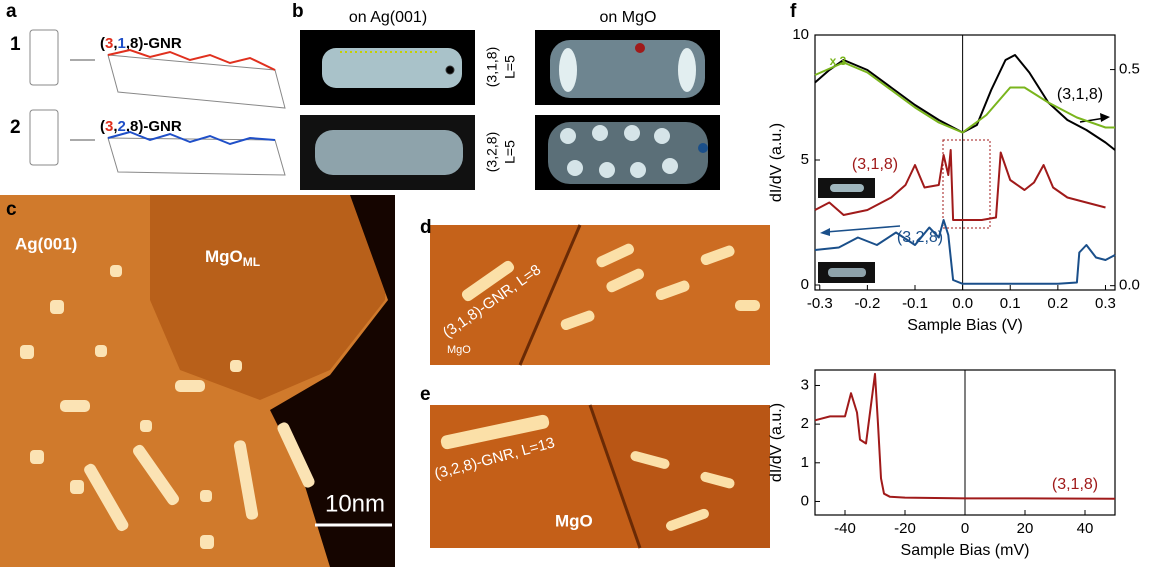 The image size is (1155, 567). Describe the element at coordinates (845, 528) in the screenshot. I see `x-tick-label: -40` at that location.